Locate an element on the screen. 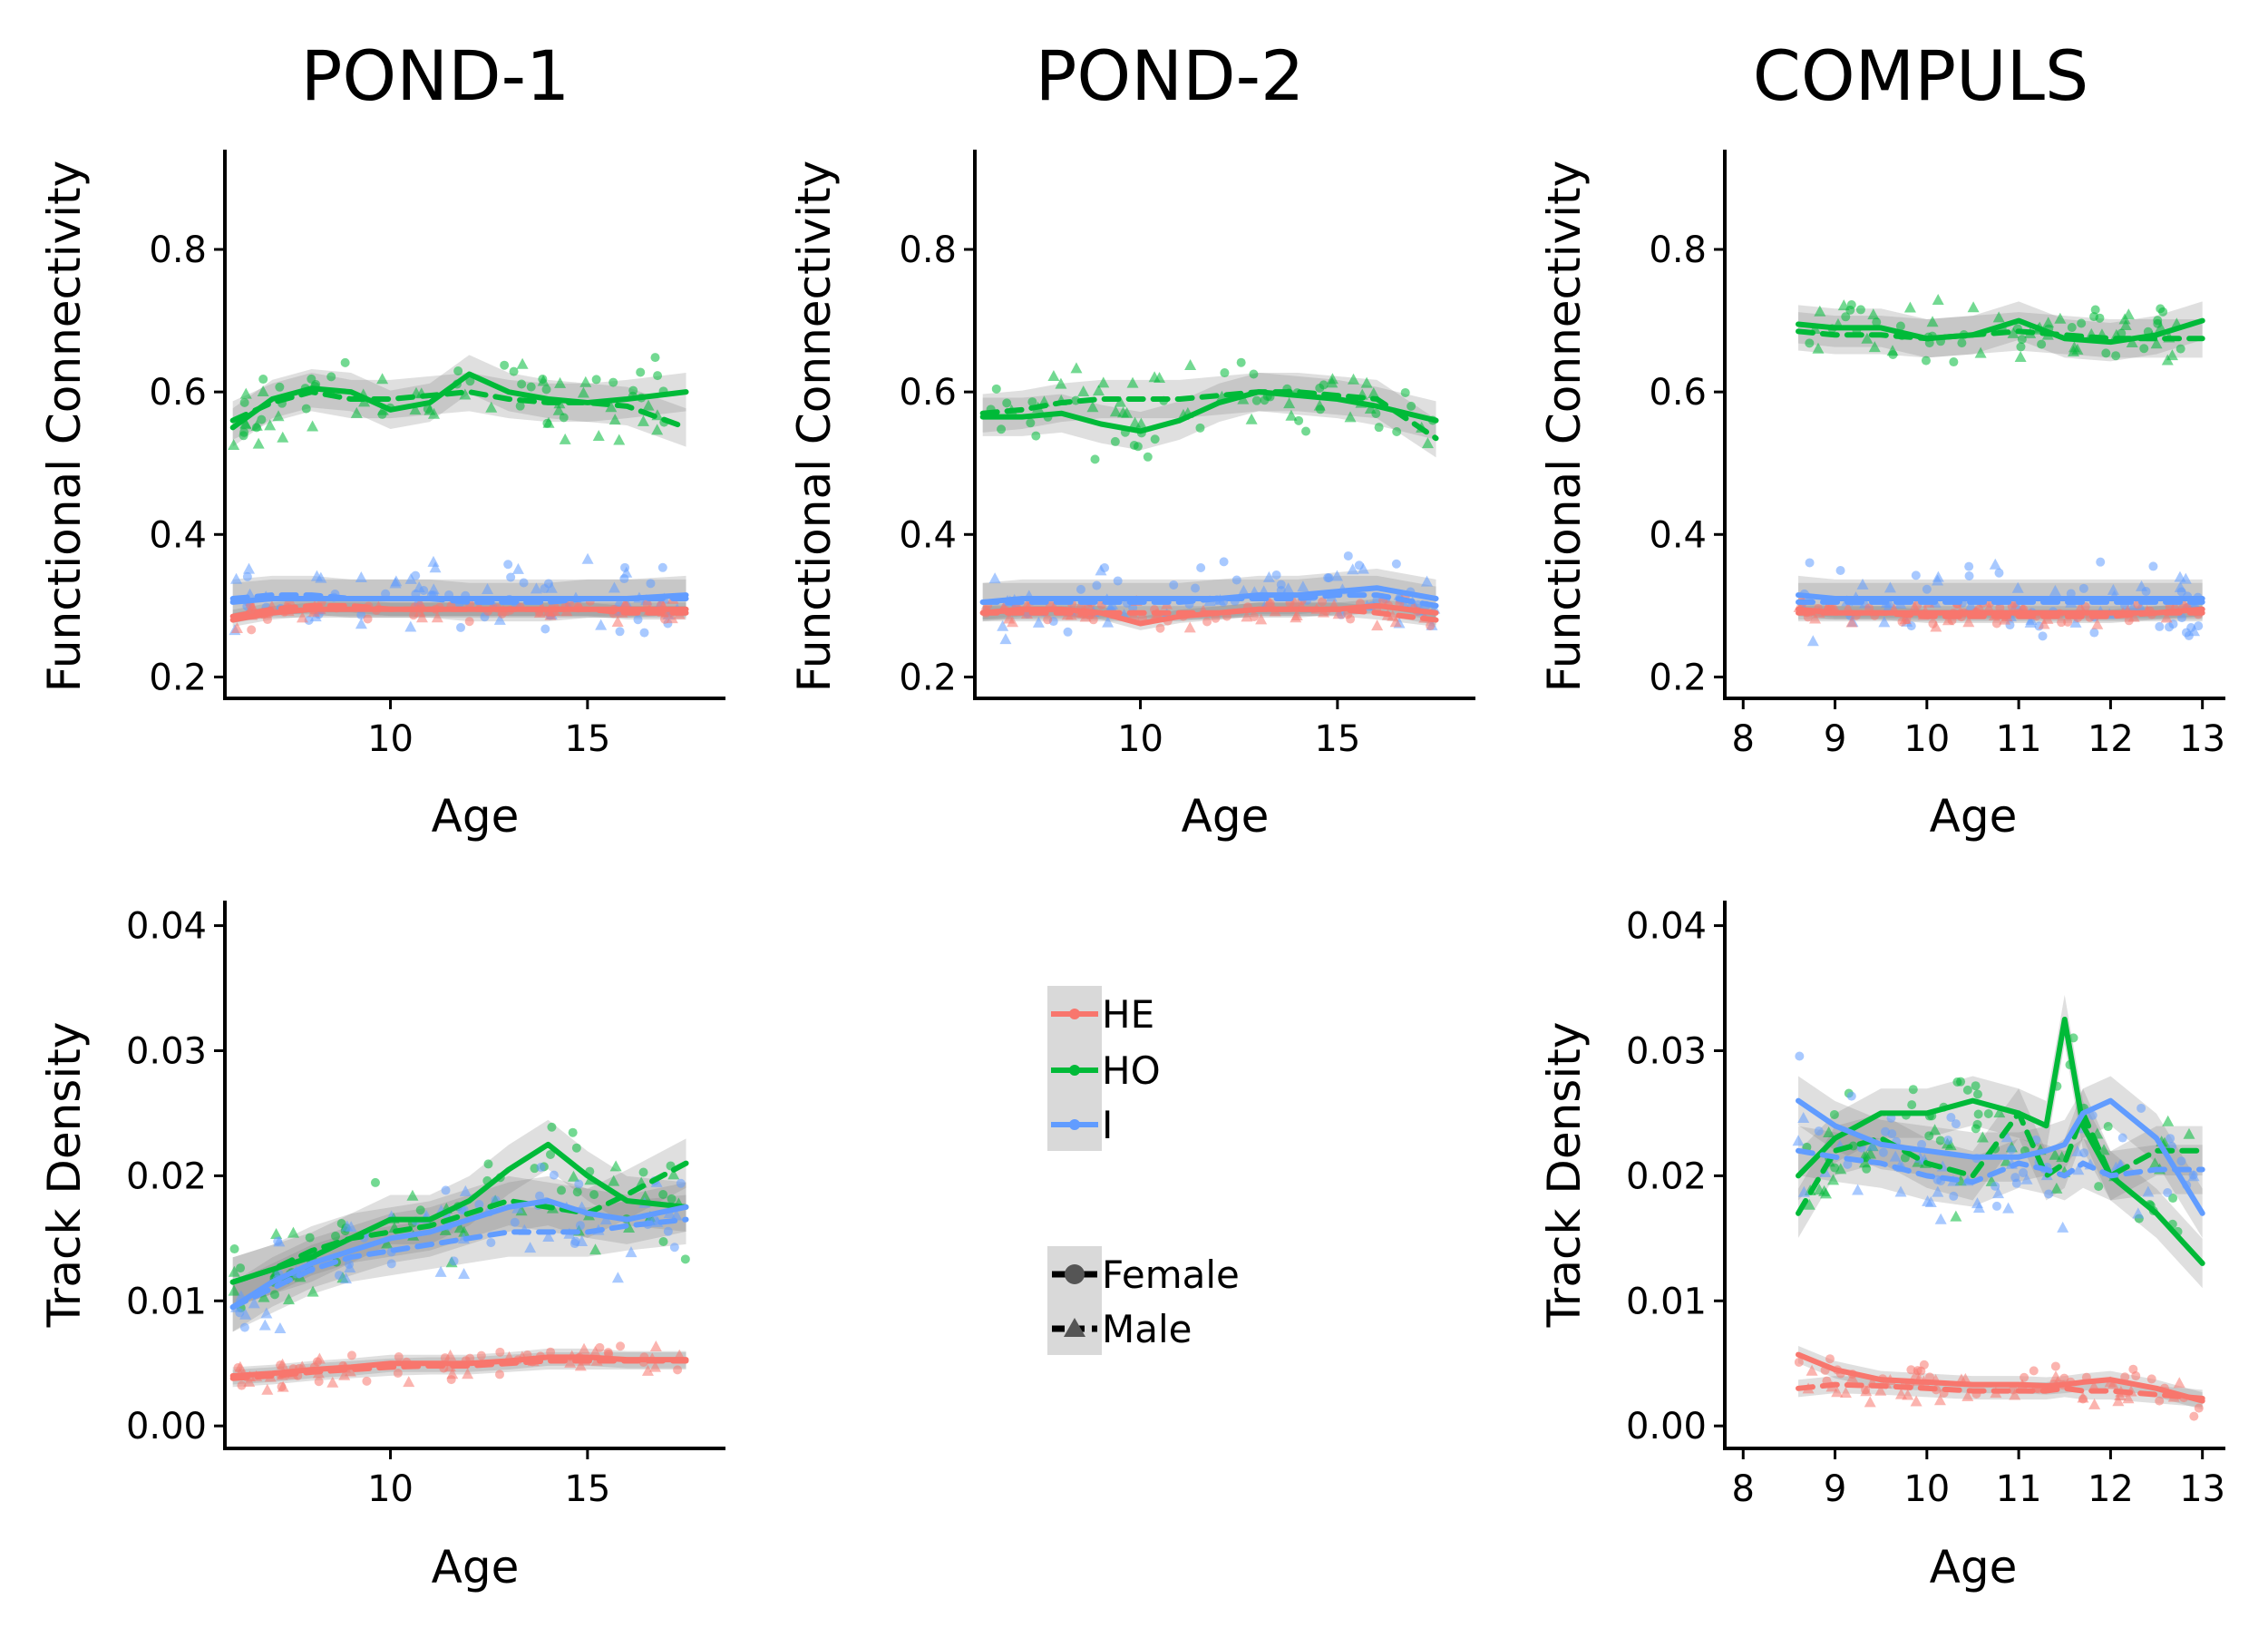 The width and height of the screenshot is (2268, 1628). legend-sex-key-background is located at coordinates (1074, 1300).